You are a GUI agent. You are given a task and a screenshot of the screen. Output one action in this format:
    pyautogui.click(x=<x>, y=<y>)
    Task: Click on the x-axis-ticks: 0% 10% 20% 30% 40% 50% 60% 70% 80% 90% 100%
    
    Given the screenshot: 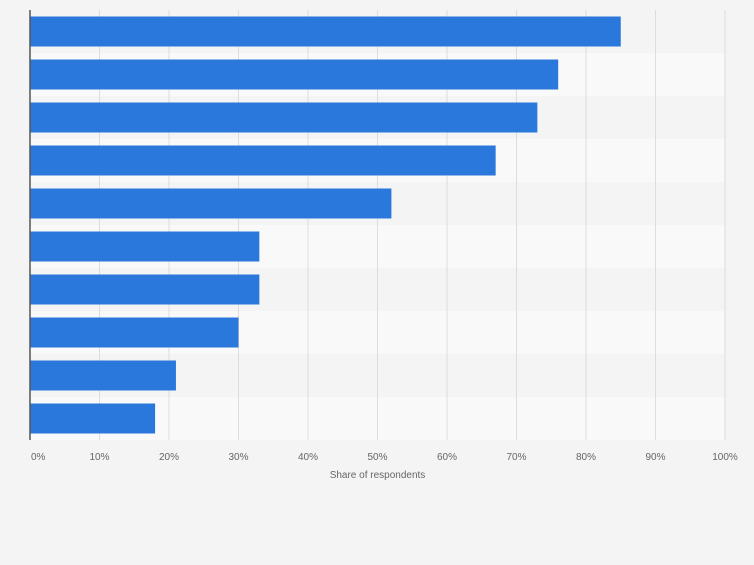 What is the action you would take?
    pyautogui.click(x=384, y=457)
    